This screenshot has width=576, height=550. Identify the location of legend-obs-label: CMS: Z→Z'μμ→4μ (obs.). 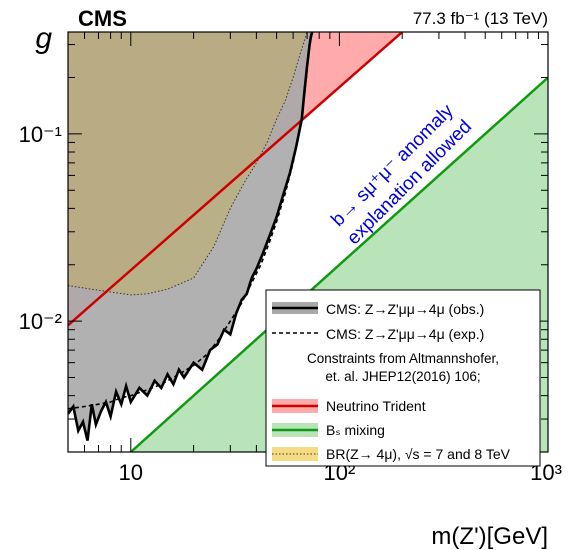
(405, 309).